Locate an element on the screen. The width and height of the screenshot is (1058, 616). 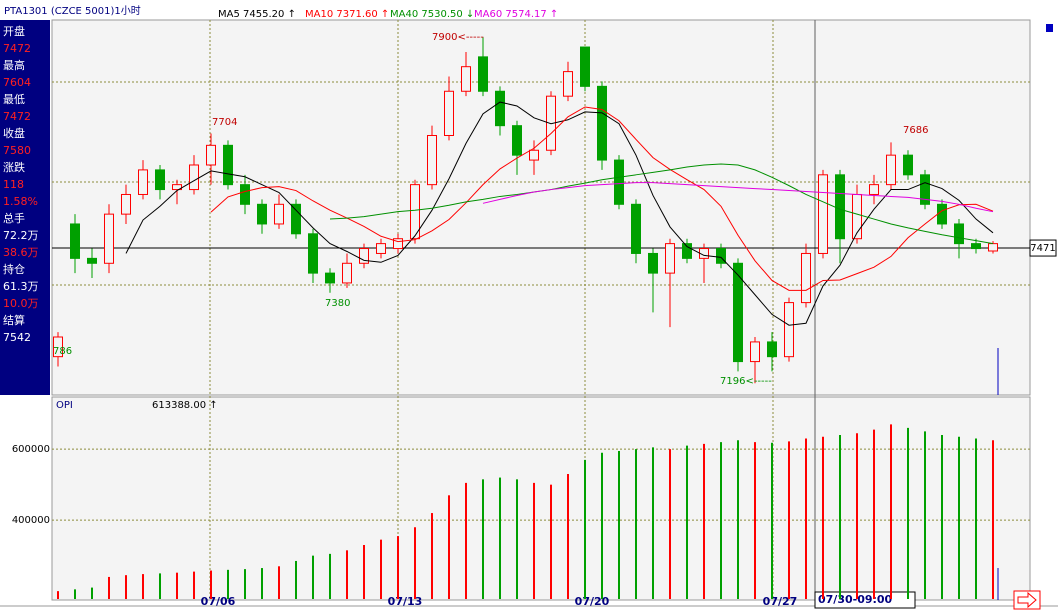
info-item: 72.2万 is located at coordinates (21, 235).